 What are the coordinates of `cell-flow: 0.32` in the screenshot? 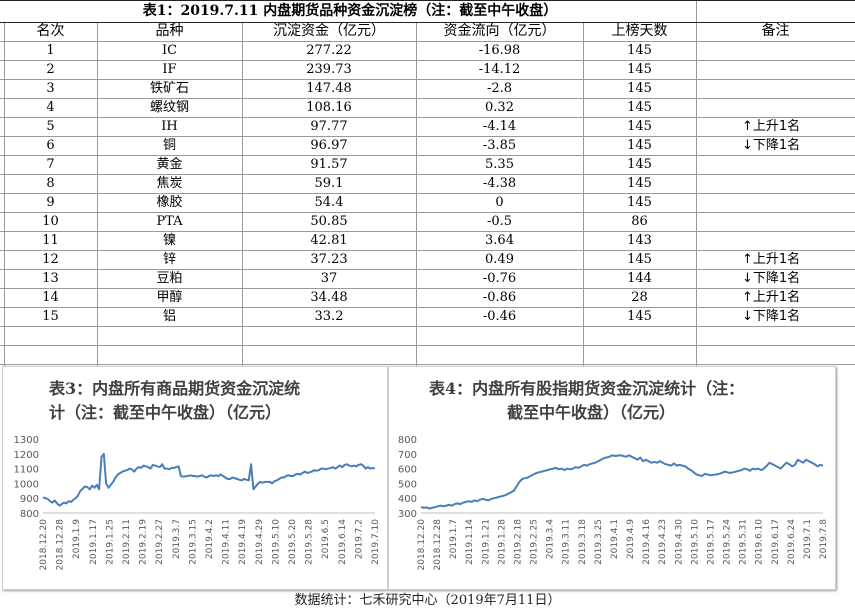 It's located at (499, 107).